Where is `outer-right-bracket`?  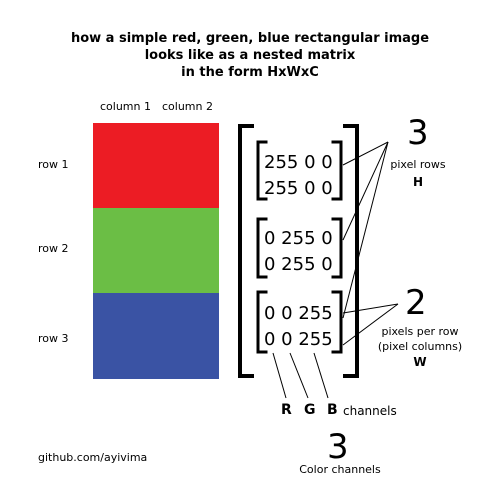
outer-right-bracket is located at coordinates (351, 251).